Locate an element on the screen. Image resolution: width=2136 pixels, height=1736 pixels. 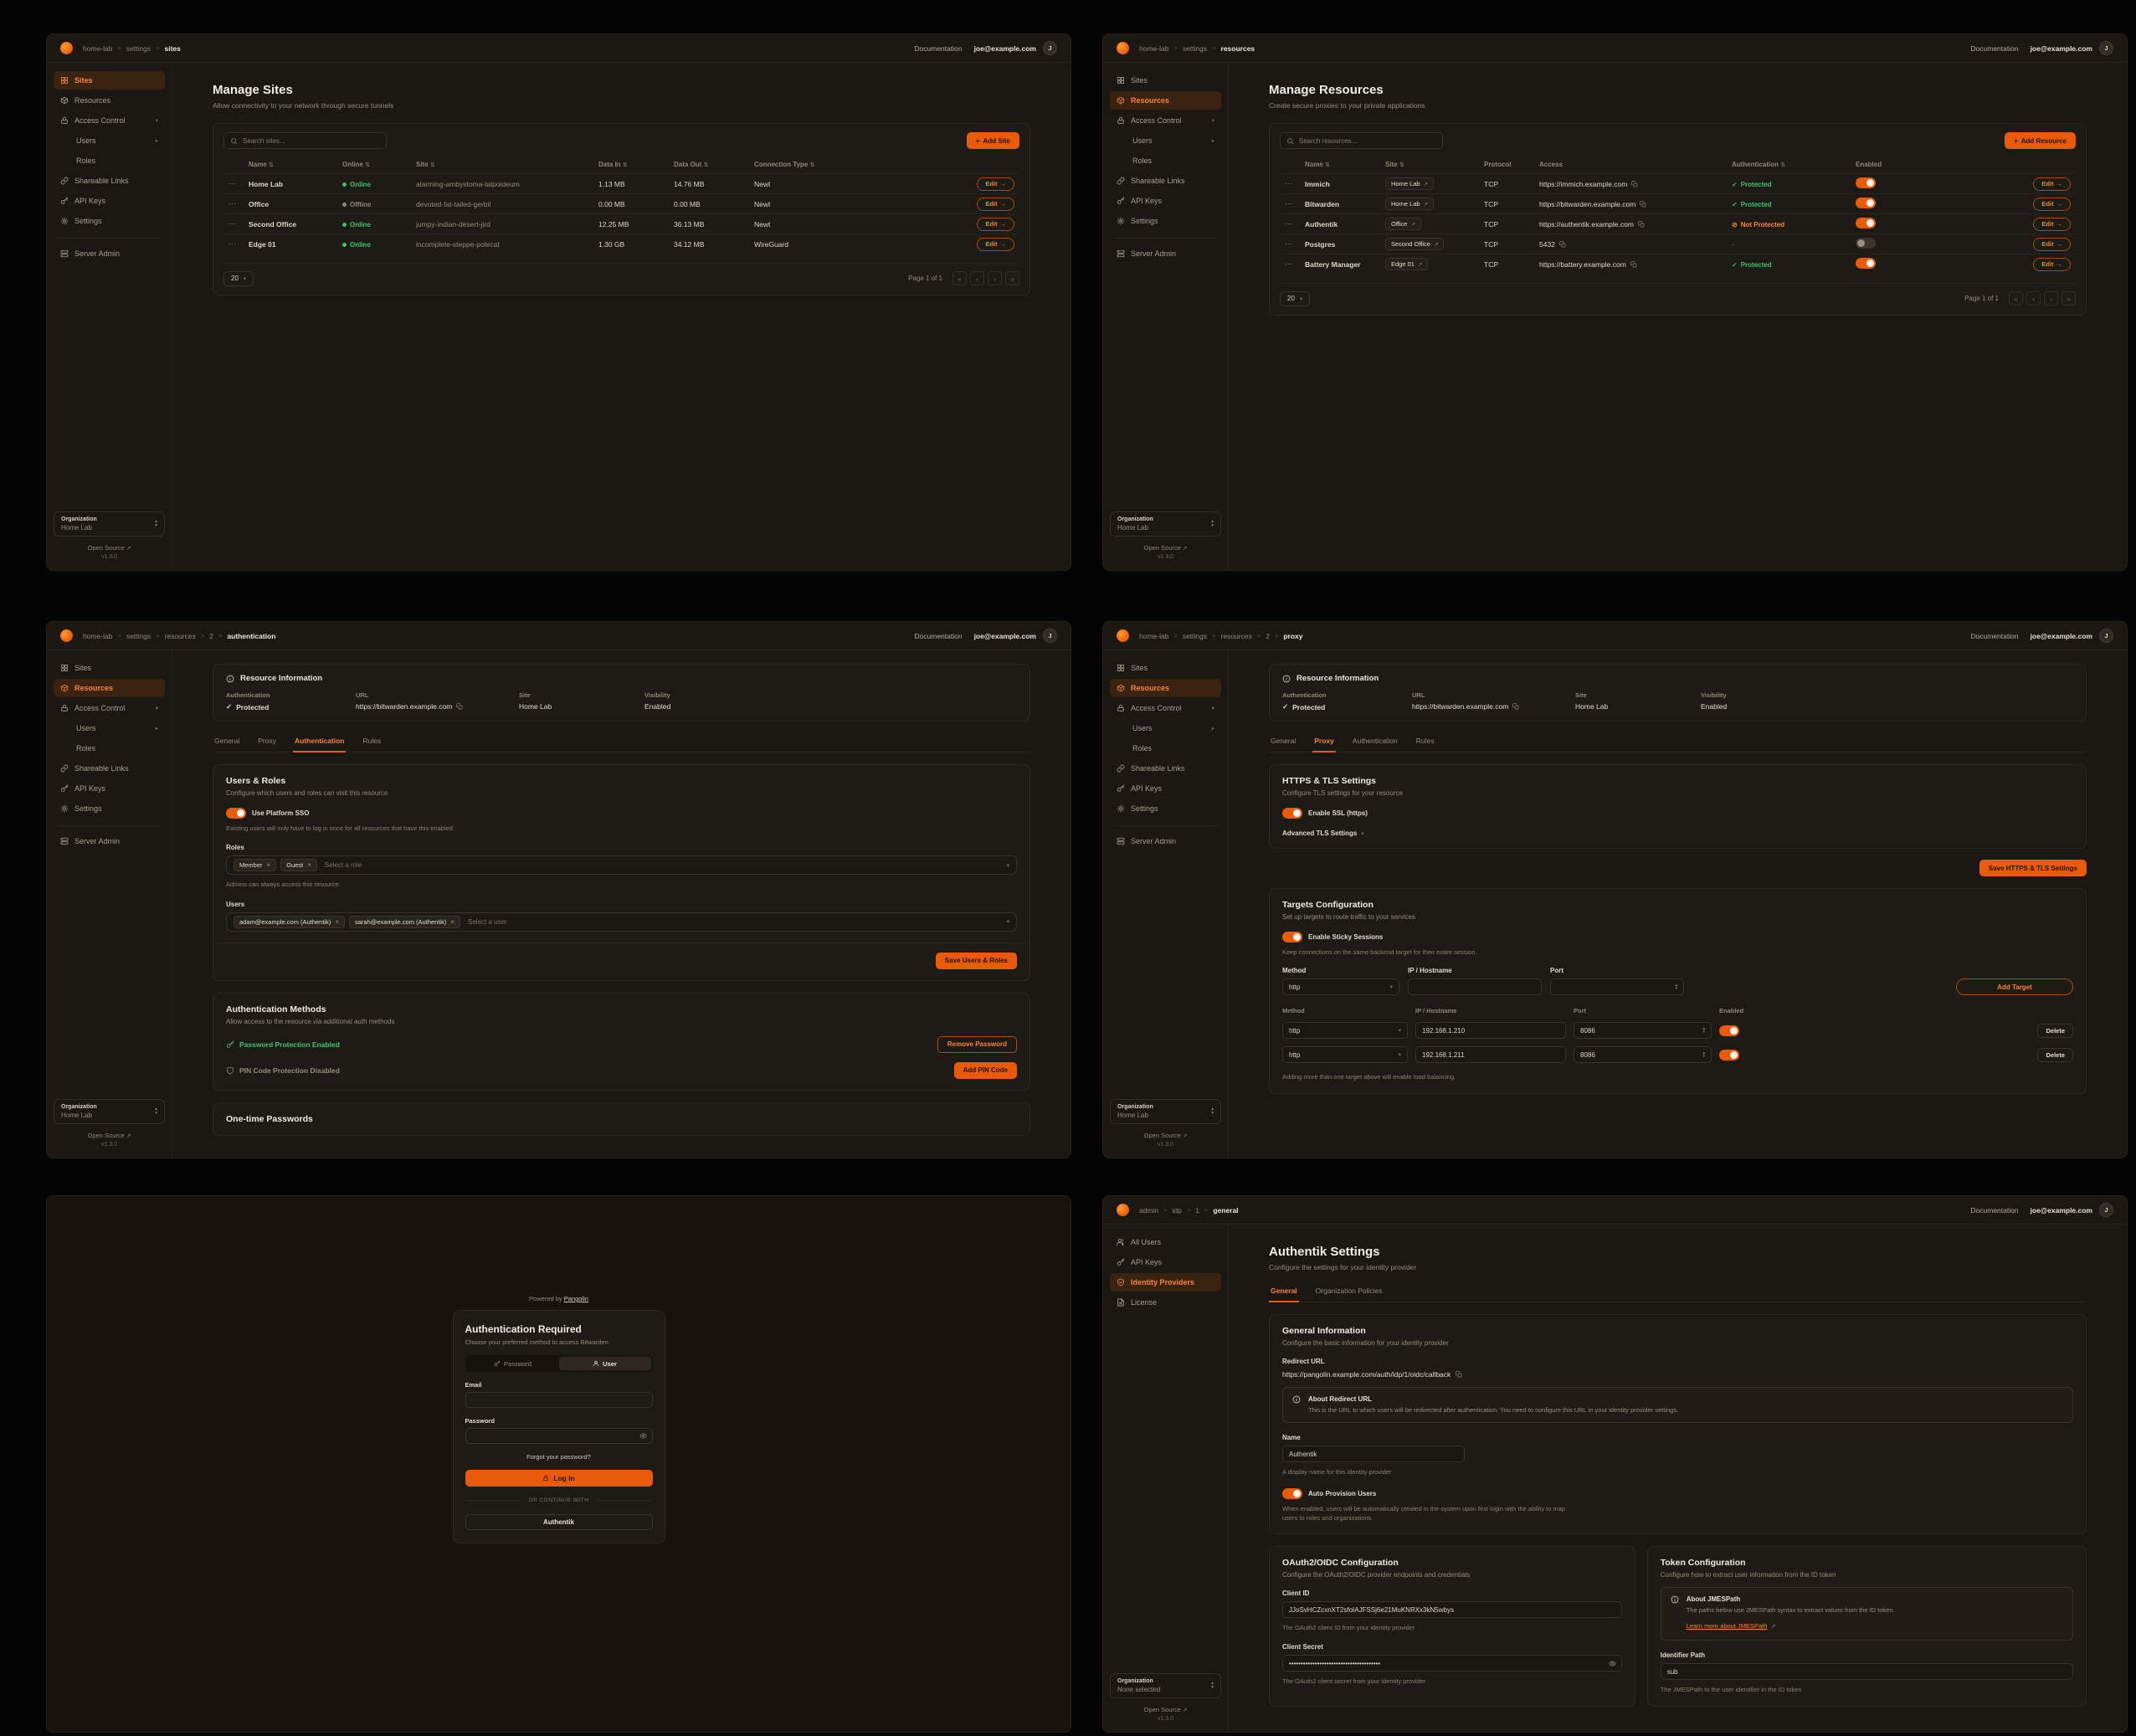
org-selector: Organization None selected ▴ ▾ is located at coordinates (1165, 1685).